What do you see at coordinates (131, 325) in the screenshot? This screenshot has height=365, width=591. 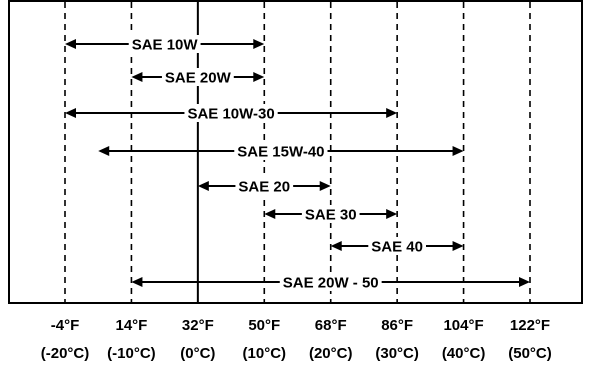 I see `tick-label-f-1: 14°F` at bounding box center [131, 325].